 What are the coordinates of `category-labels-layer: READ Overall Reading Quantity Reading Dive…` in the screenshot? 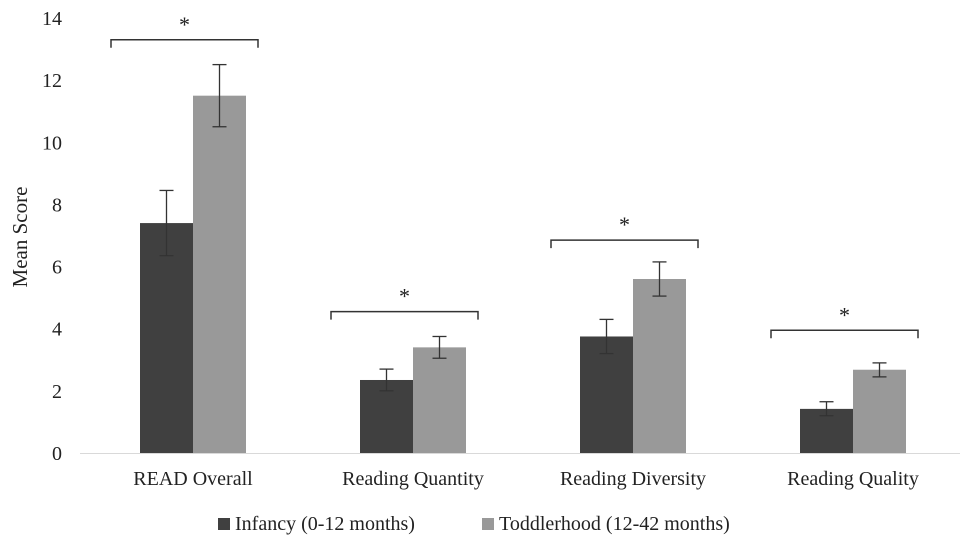 It's located at (526, 479).